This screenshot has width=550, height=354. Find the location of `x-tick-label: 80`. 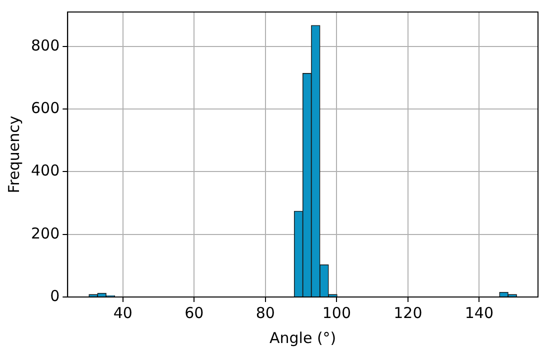

x-tick-label: 80 is located at coordinates (265, 313).